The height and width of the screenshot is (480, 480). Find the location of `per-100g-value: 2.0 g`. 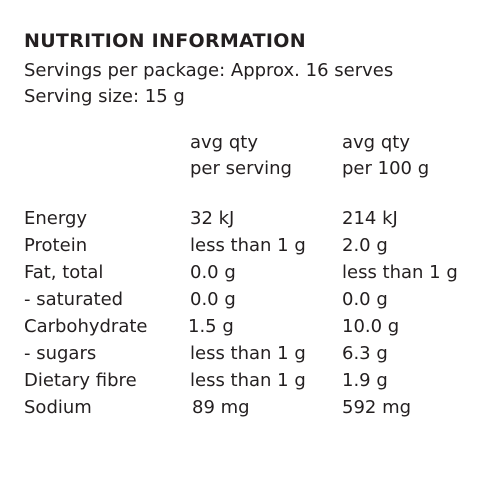

per-100g-value: 2.0 g is located at coordinates (365, 245).